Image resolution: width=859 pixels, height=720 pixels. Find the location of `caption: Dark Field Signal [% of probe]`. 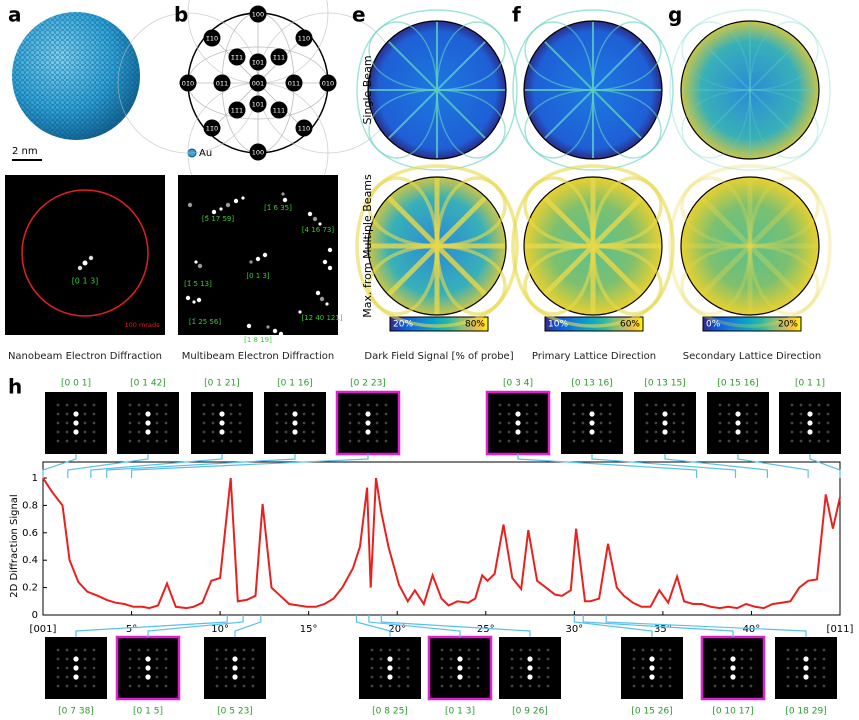

caption: Dark Field Signal [% of probe] is located at coordinates (438, 356).